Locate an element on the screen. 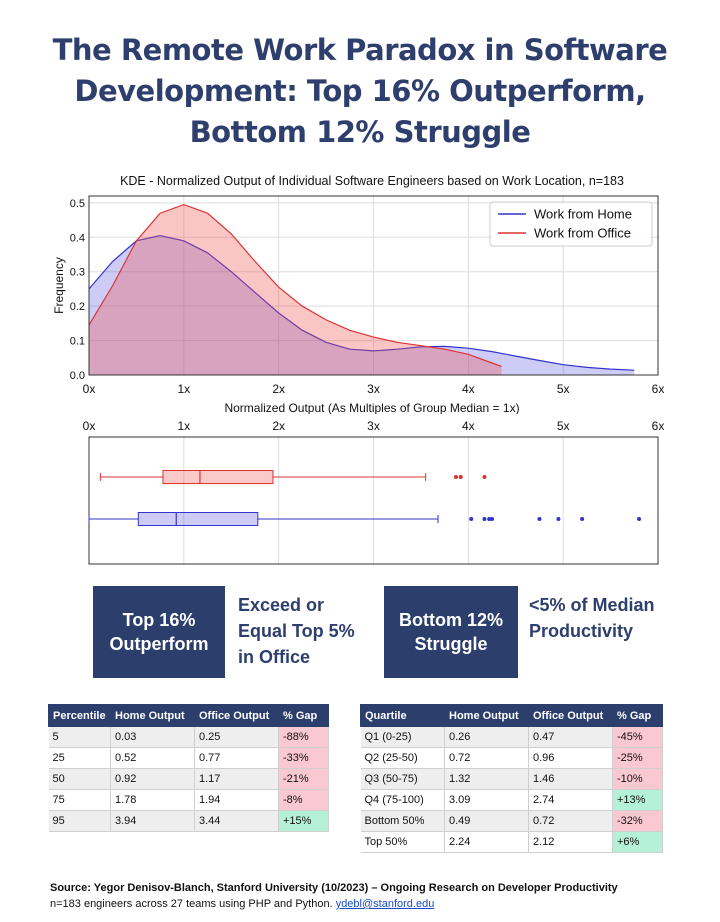 The width and height of the screenshot is (720, 922). y-tick-label: 0.4 is located at coordinates (77, 238).